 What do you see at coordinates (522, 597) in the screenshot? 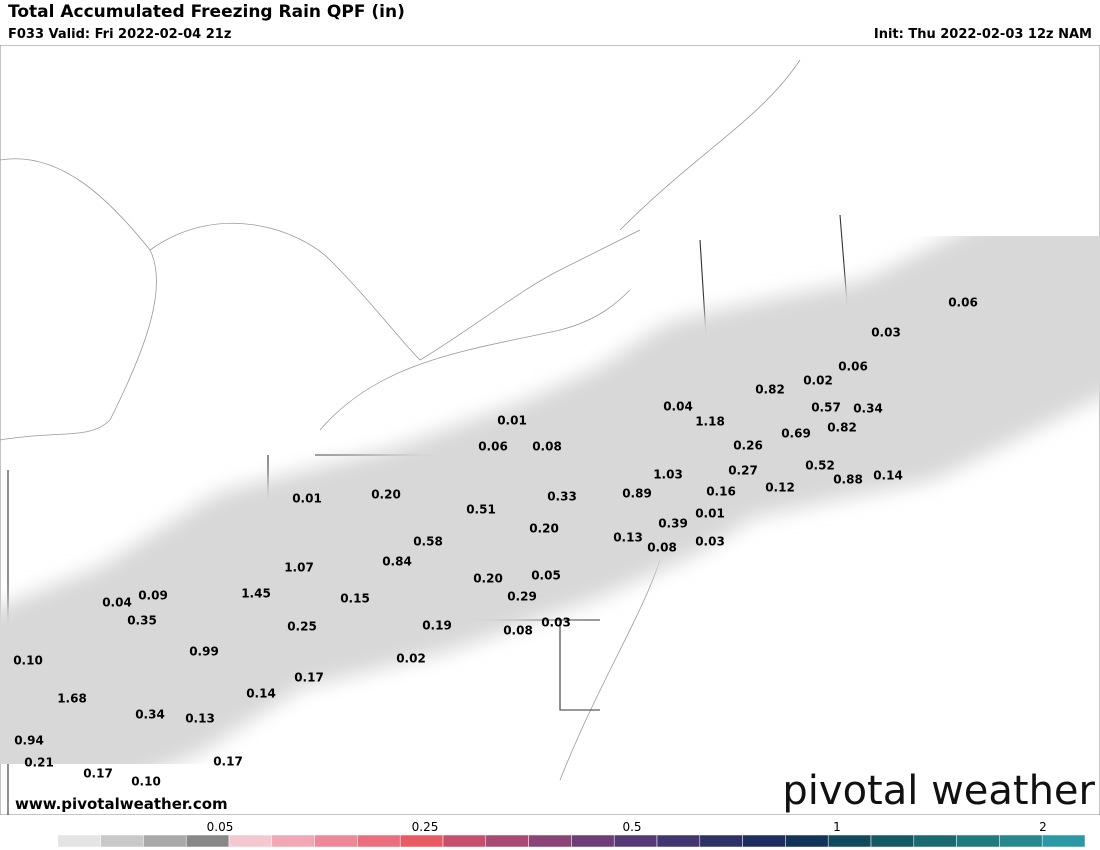
I see `qpf-label: 0.29` at bounding box center [522, 597].